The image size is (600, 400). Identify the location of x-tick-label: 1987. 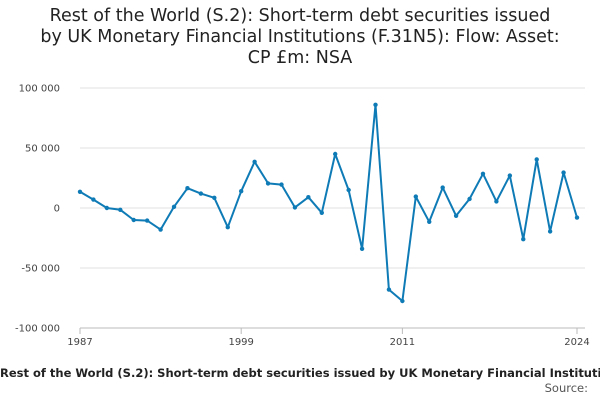
(79, 342).